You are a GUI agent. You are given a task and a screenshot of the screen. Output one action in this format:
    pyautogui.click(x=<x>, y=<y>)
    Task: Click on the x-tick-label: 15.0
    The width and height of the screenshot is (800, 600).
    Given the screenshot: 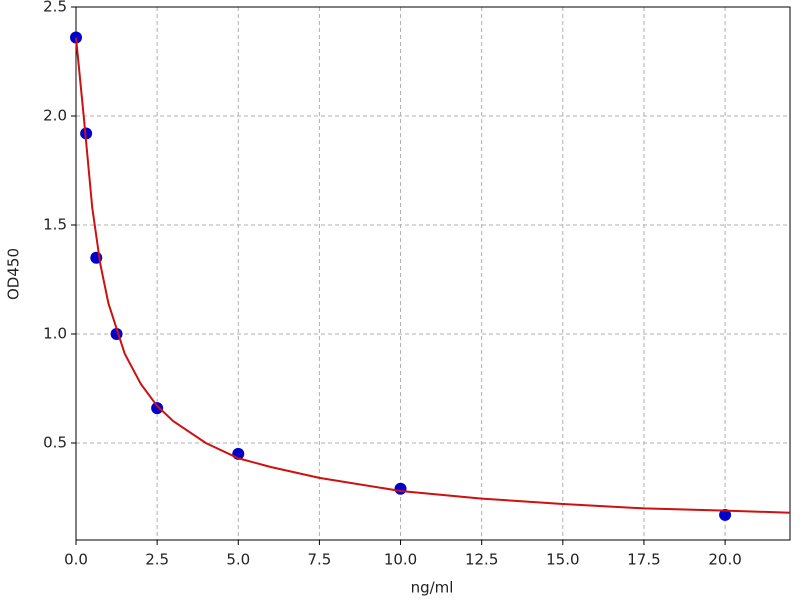 What is the action you would take?
    pyautogui.click(x=562, y=560)
    